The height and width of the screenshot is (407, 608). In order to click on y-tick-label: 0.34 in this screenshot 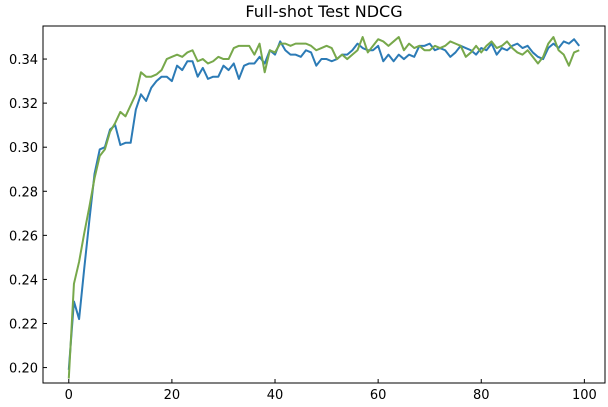, I will do `click(23, 60)`.